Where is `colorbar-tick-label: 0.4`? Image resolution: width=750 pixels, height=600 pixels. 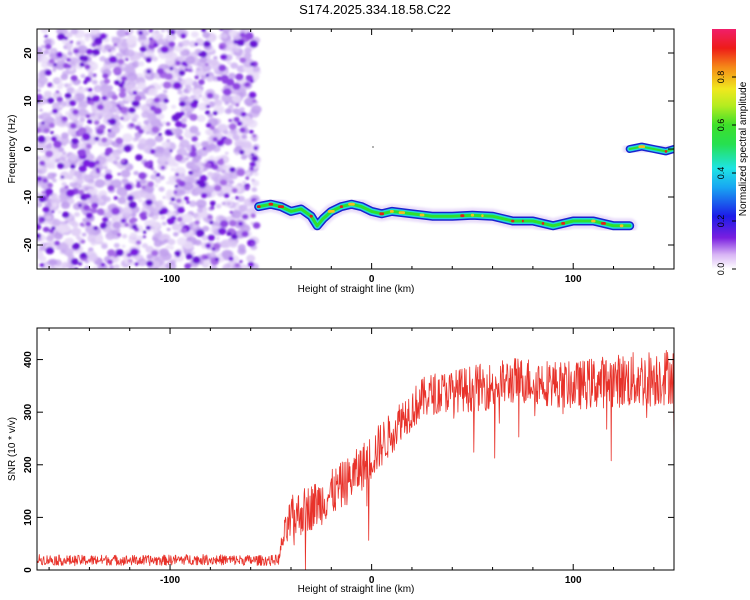
colorbar-tick-label: 0.4 is located at coordinates (721, 173).